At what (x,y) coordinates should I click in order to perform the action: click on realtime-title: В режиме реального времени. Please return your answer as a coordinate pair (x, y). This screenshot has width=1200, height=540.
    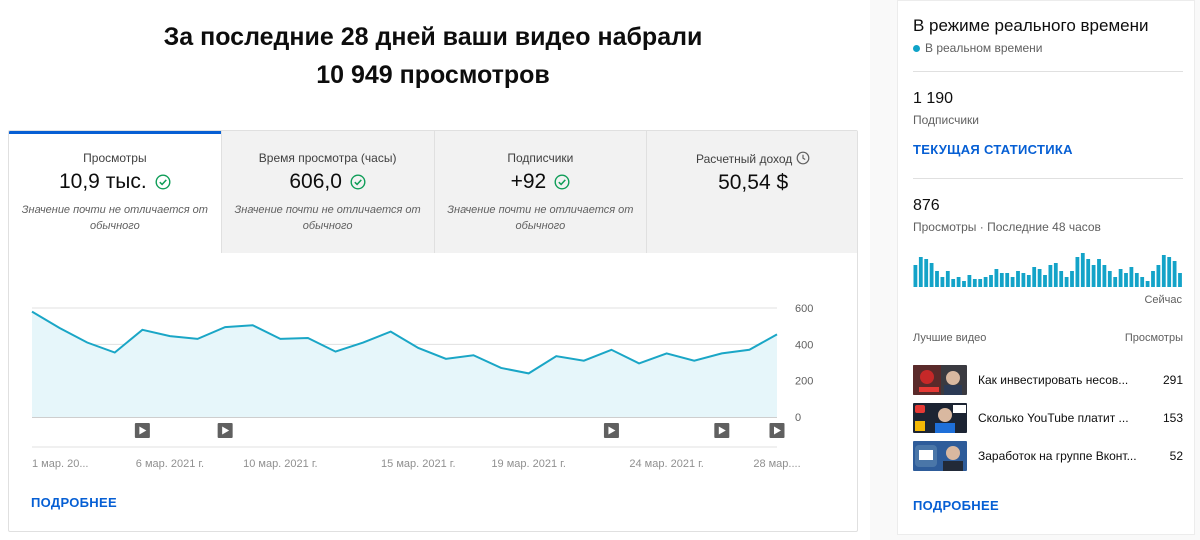
    Looking at the image, I should click on (1031, 25).